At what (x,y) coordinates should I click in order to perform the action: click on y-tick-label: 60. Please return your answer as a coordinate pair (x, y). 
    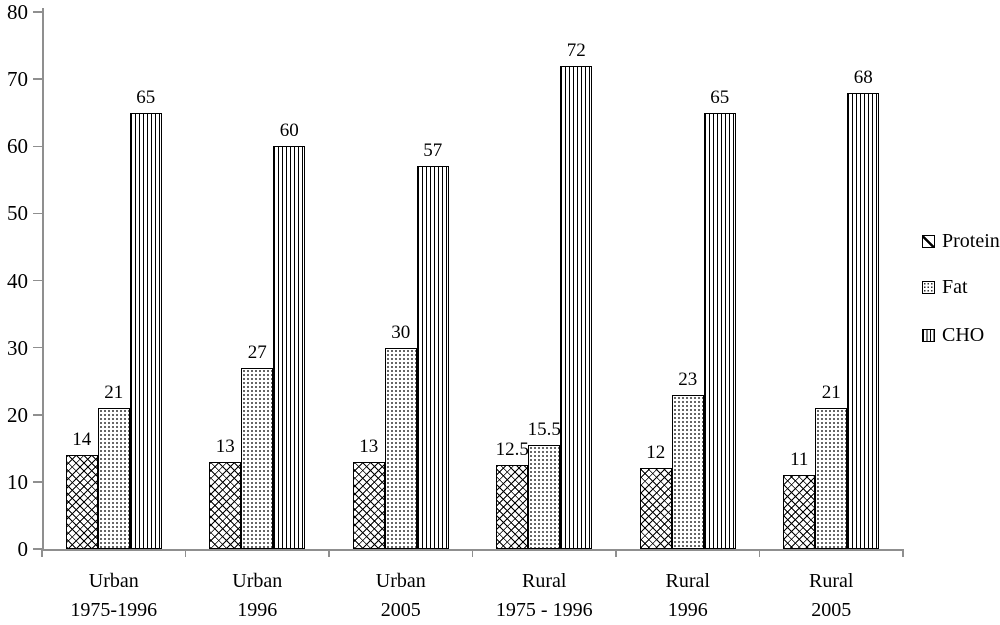
    Looking at the image, I should click on (17, 146).